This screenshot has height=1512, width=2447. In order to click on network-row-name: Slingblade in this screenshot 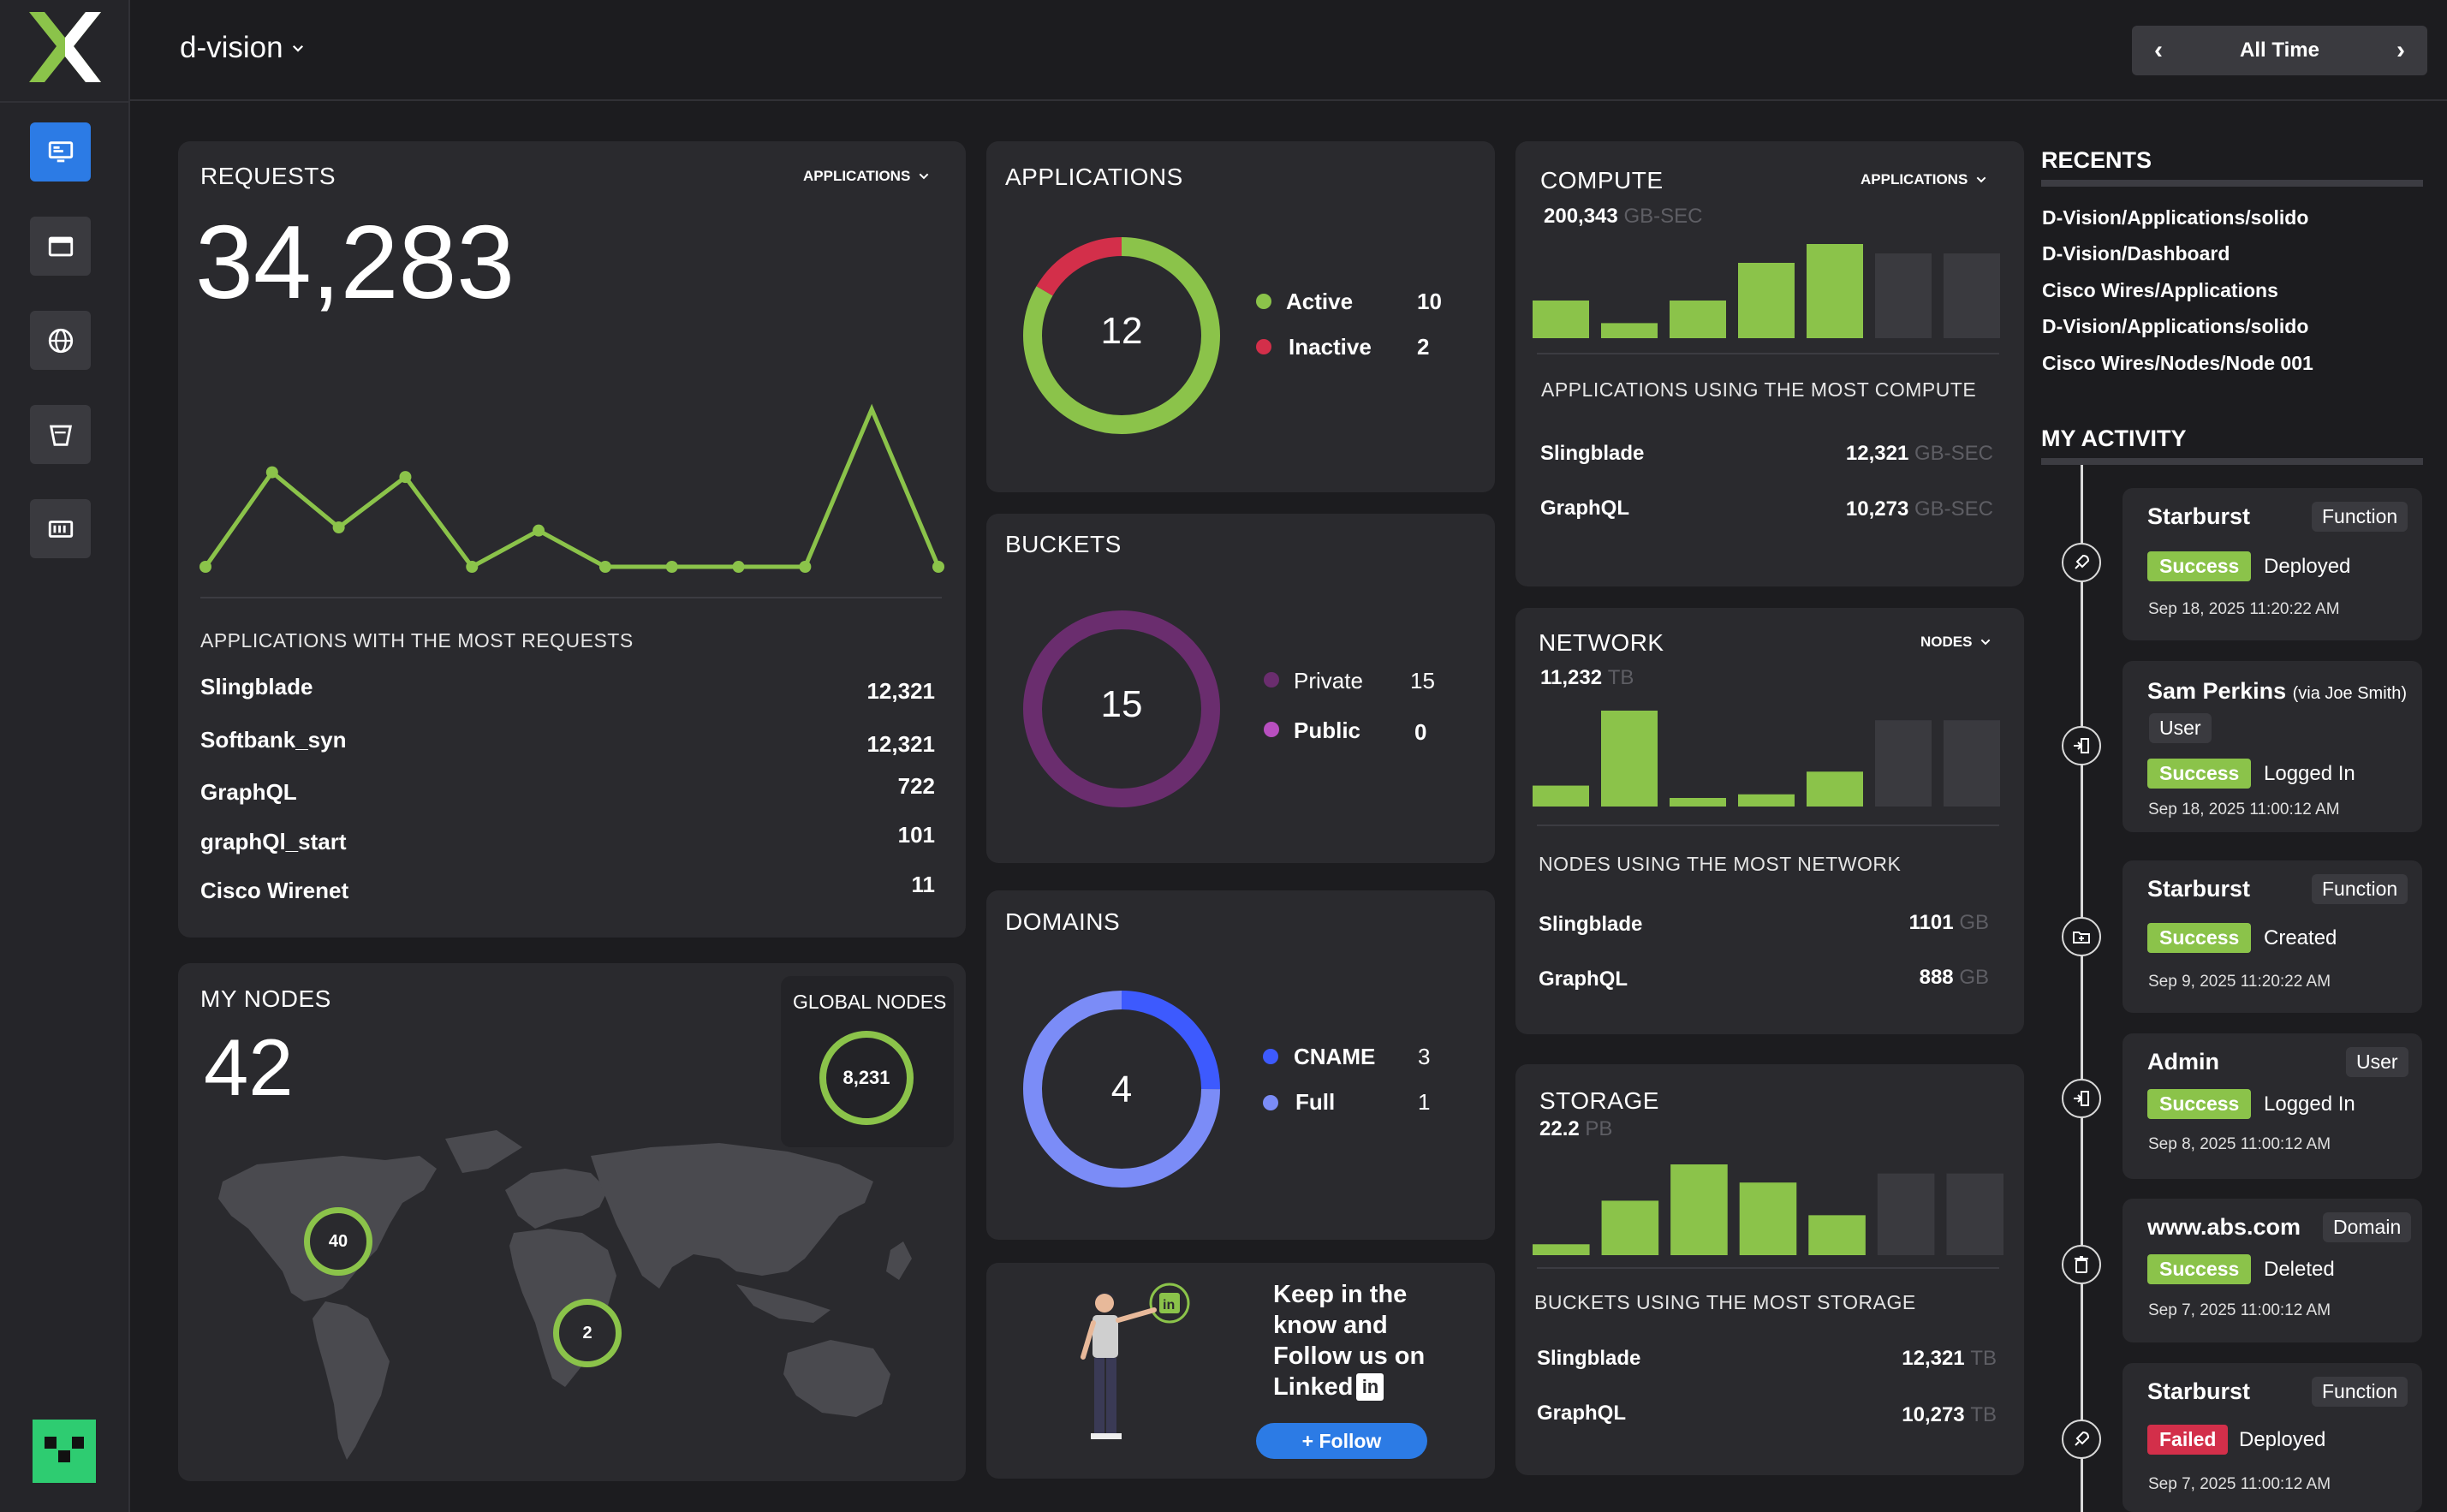, I will do `click(1591, 924)`.